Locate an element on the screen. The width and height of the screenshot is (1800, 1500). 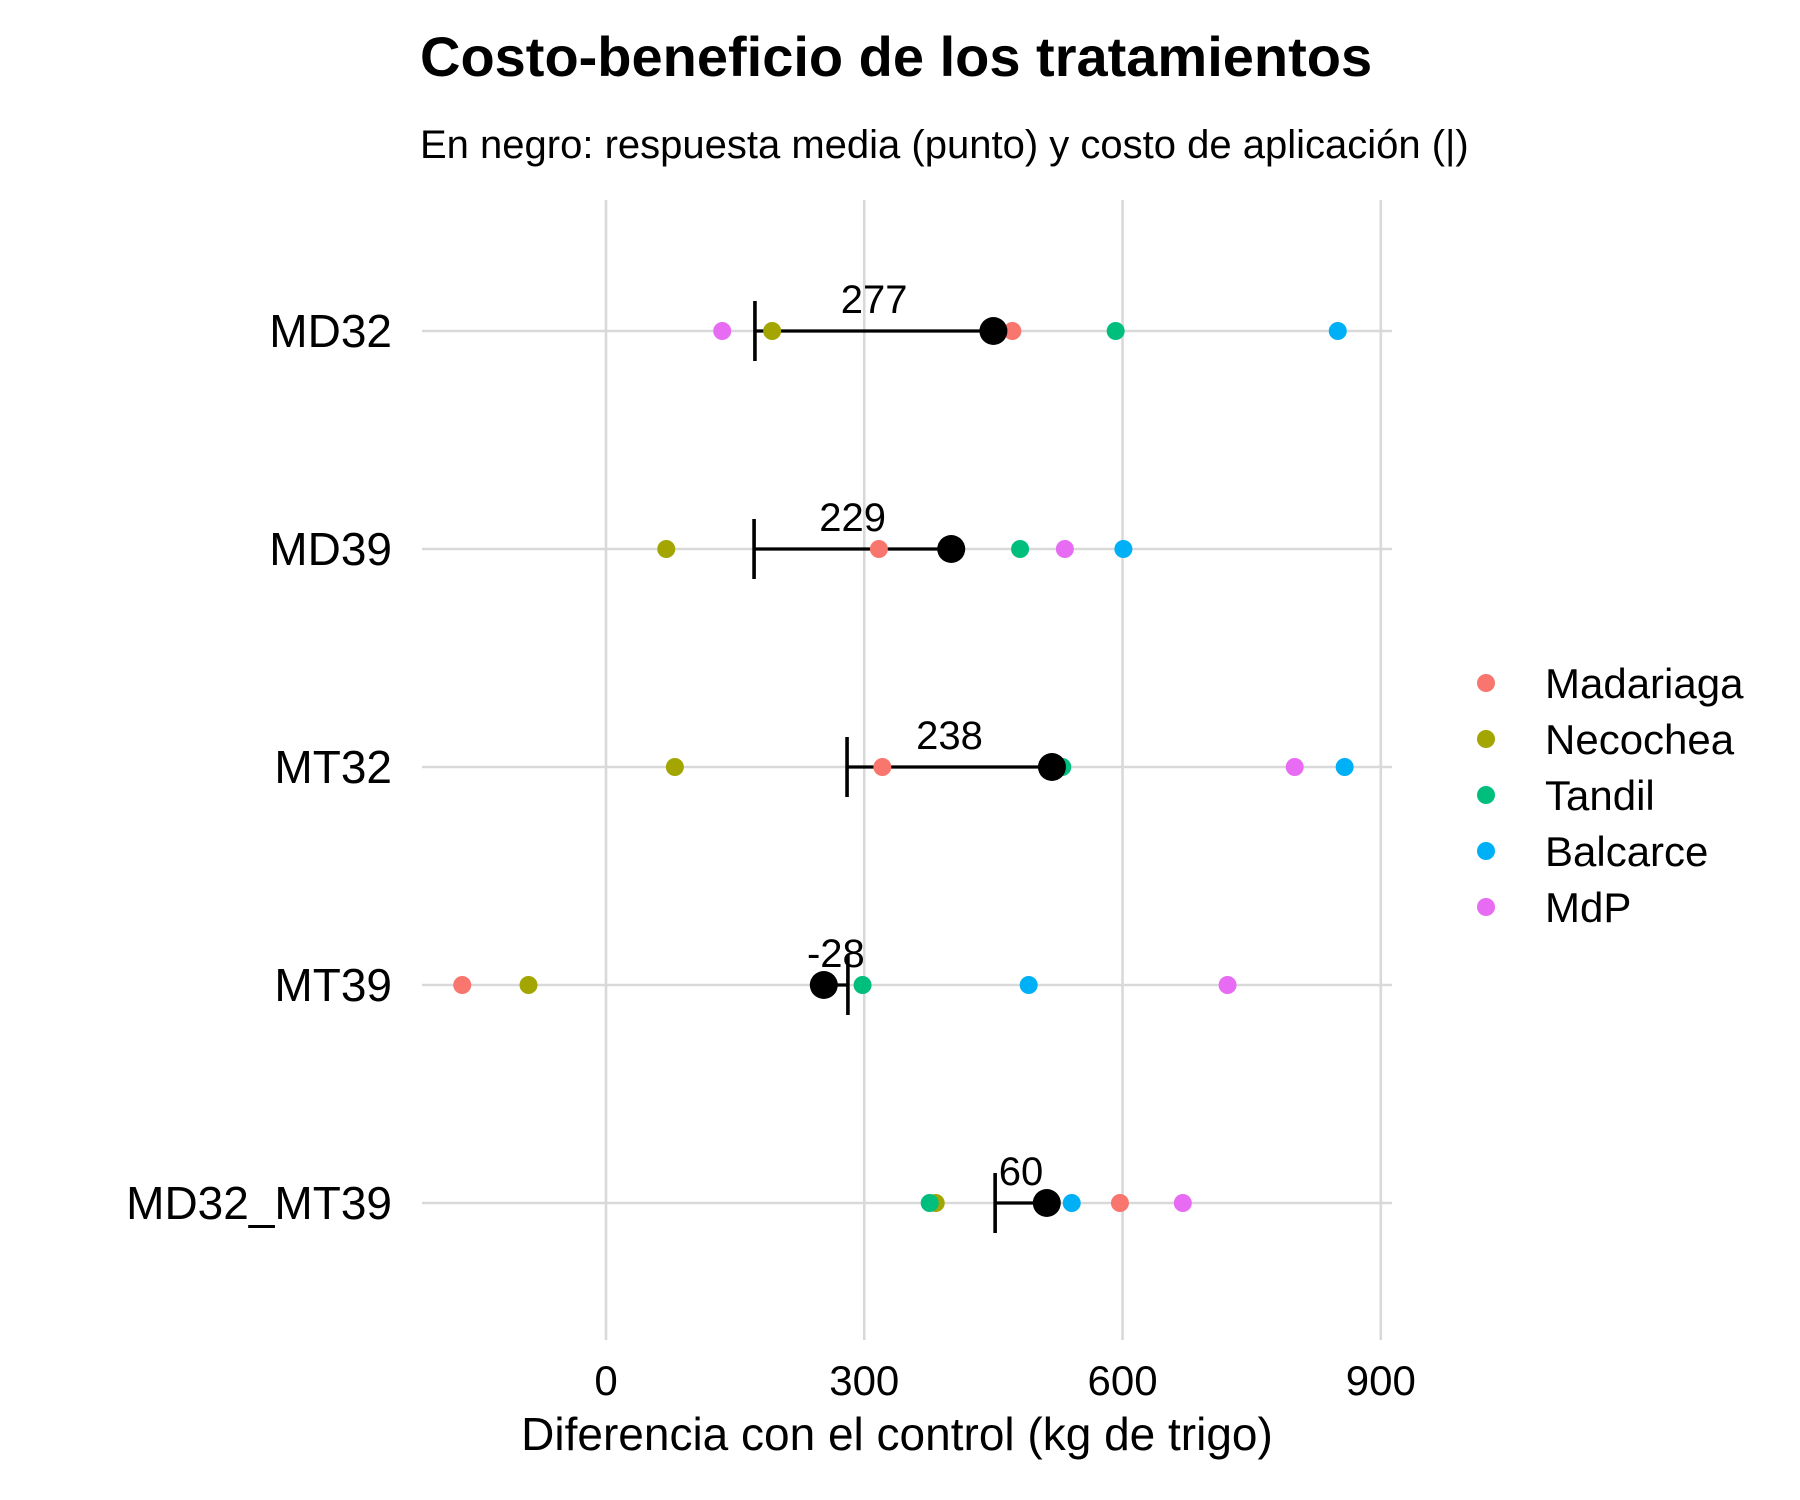
net-benefit-label: 277 is located at coordinates (874, 300).